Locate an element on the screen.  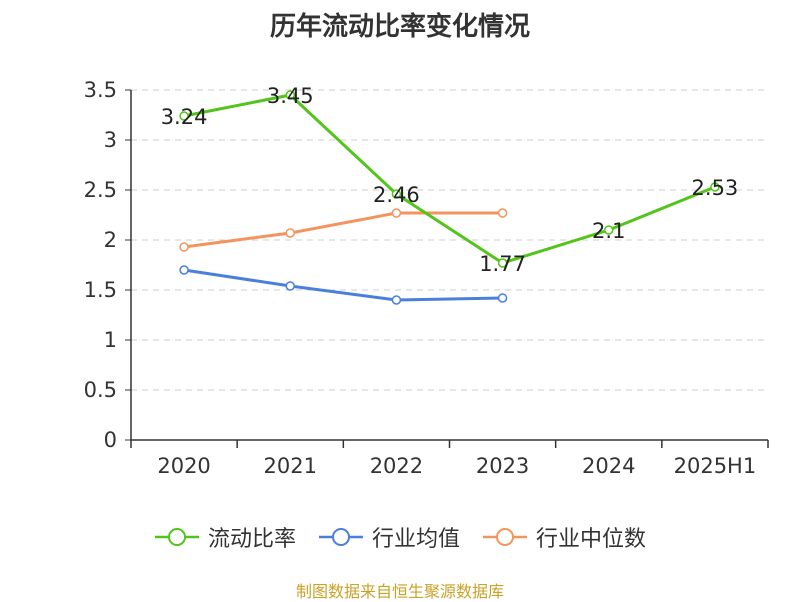
legend-label-industry-average: 行业均值 is located at coordinates (415, 539).